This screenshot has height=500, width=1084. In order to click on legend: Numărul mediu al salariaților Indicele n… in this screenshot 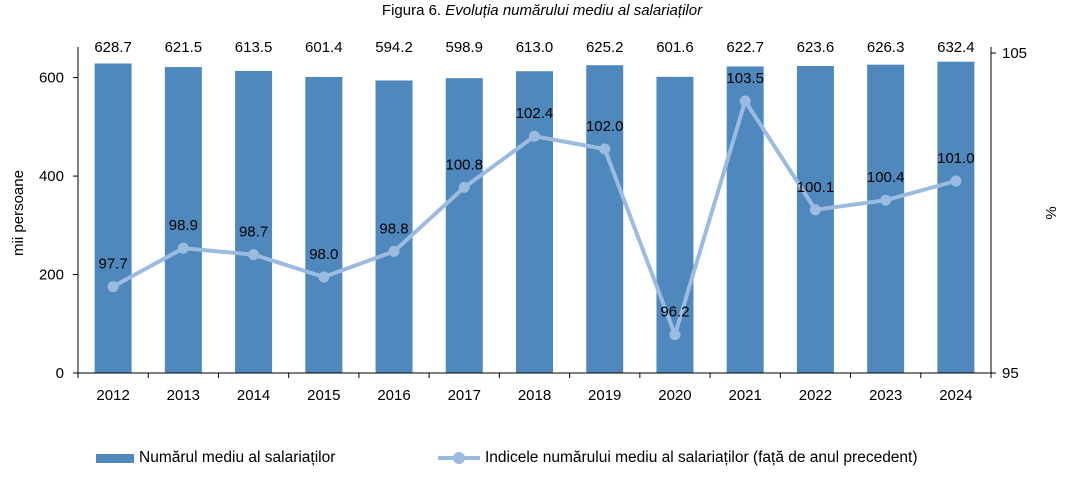, I will do `click(542, 461)`.